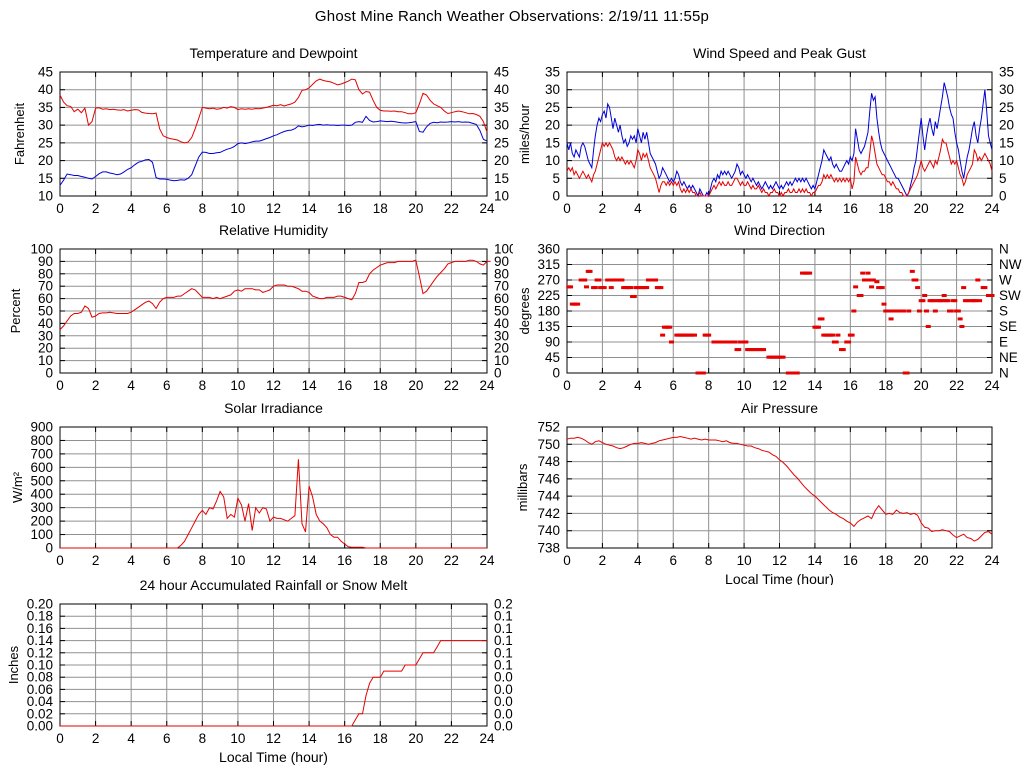 The width and height of the screenshot is (1024, 768). What do you see at coordinates (548, 530) in the screenshot?
I see `svg-text: 740` at bounding box center [548, 530].